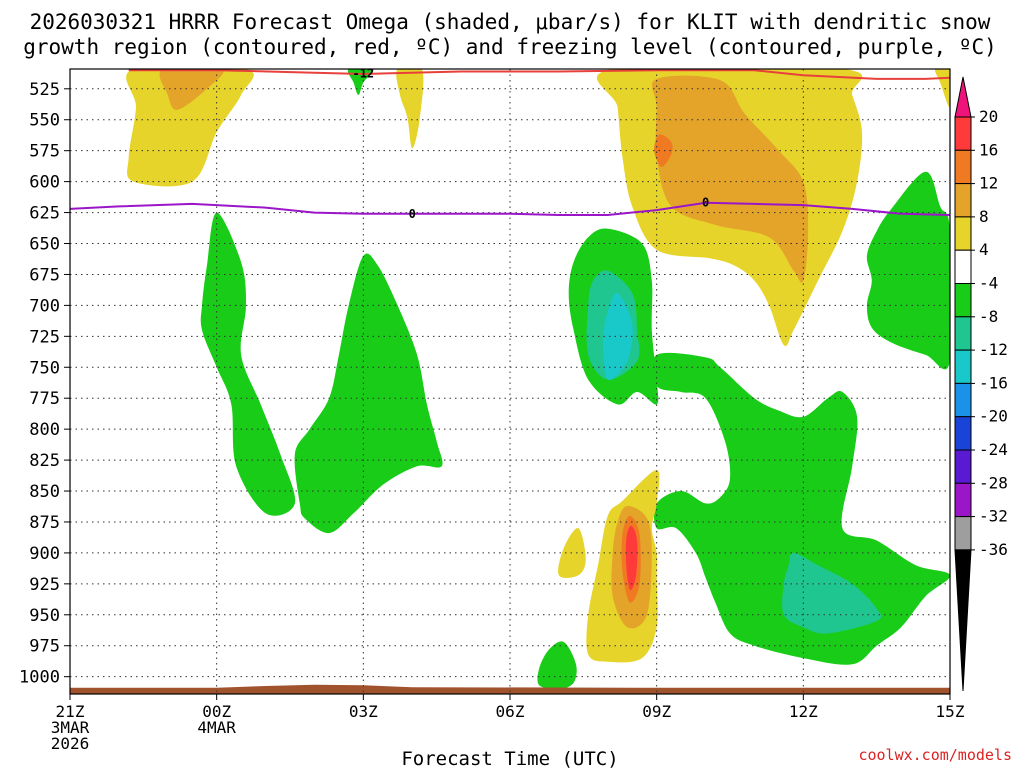 The width and height of the screenshot is (1024, 768). I want to click on x-tick-label-h12-0: 09Z, so click(656, 711).